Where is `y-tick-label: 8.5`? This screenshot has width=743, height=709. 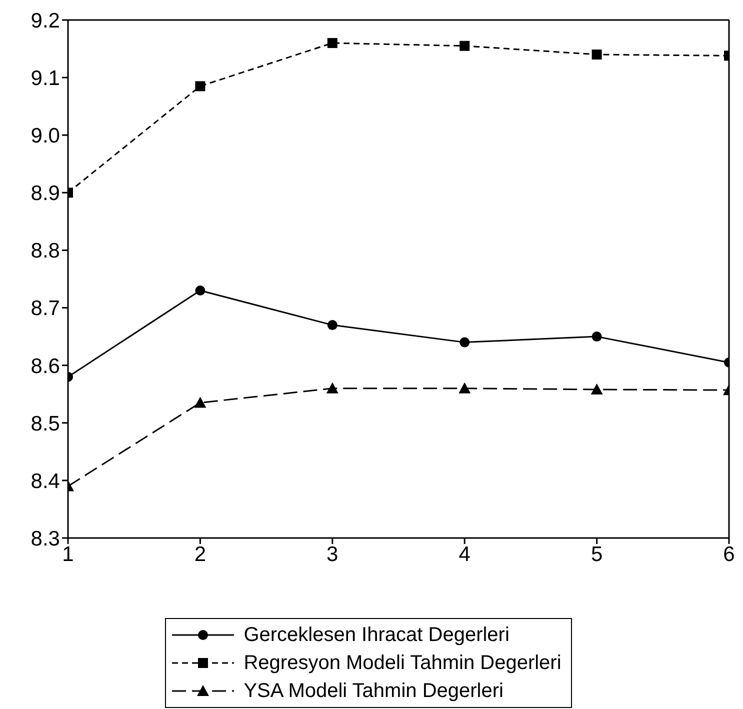 y-tick-label: 8.5 is located at coordinates (45, 424).